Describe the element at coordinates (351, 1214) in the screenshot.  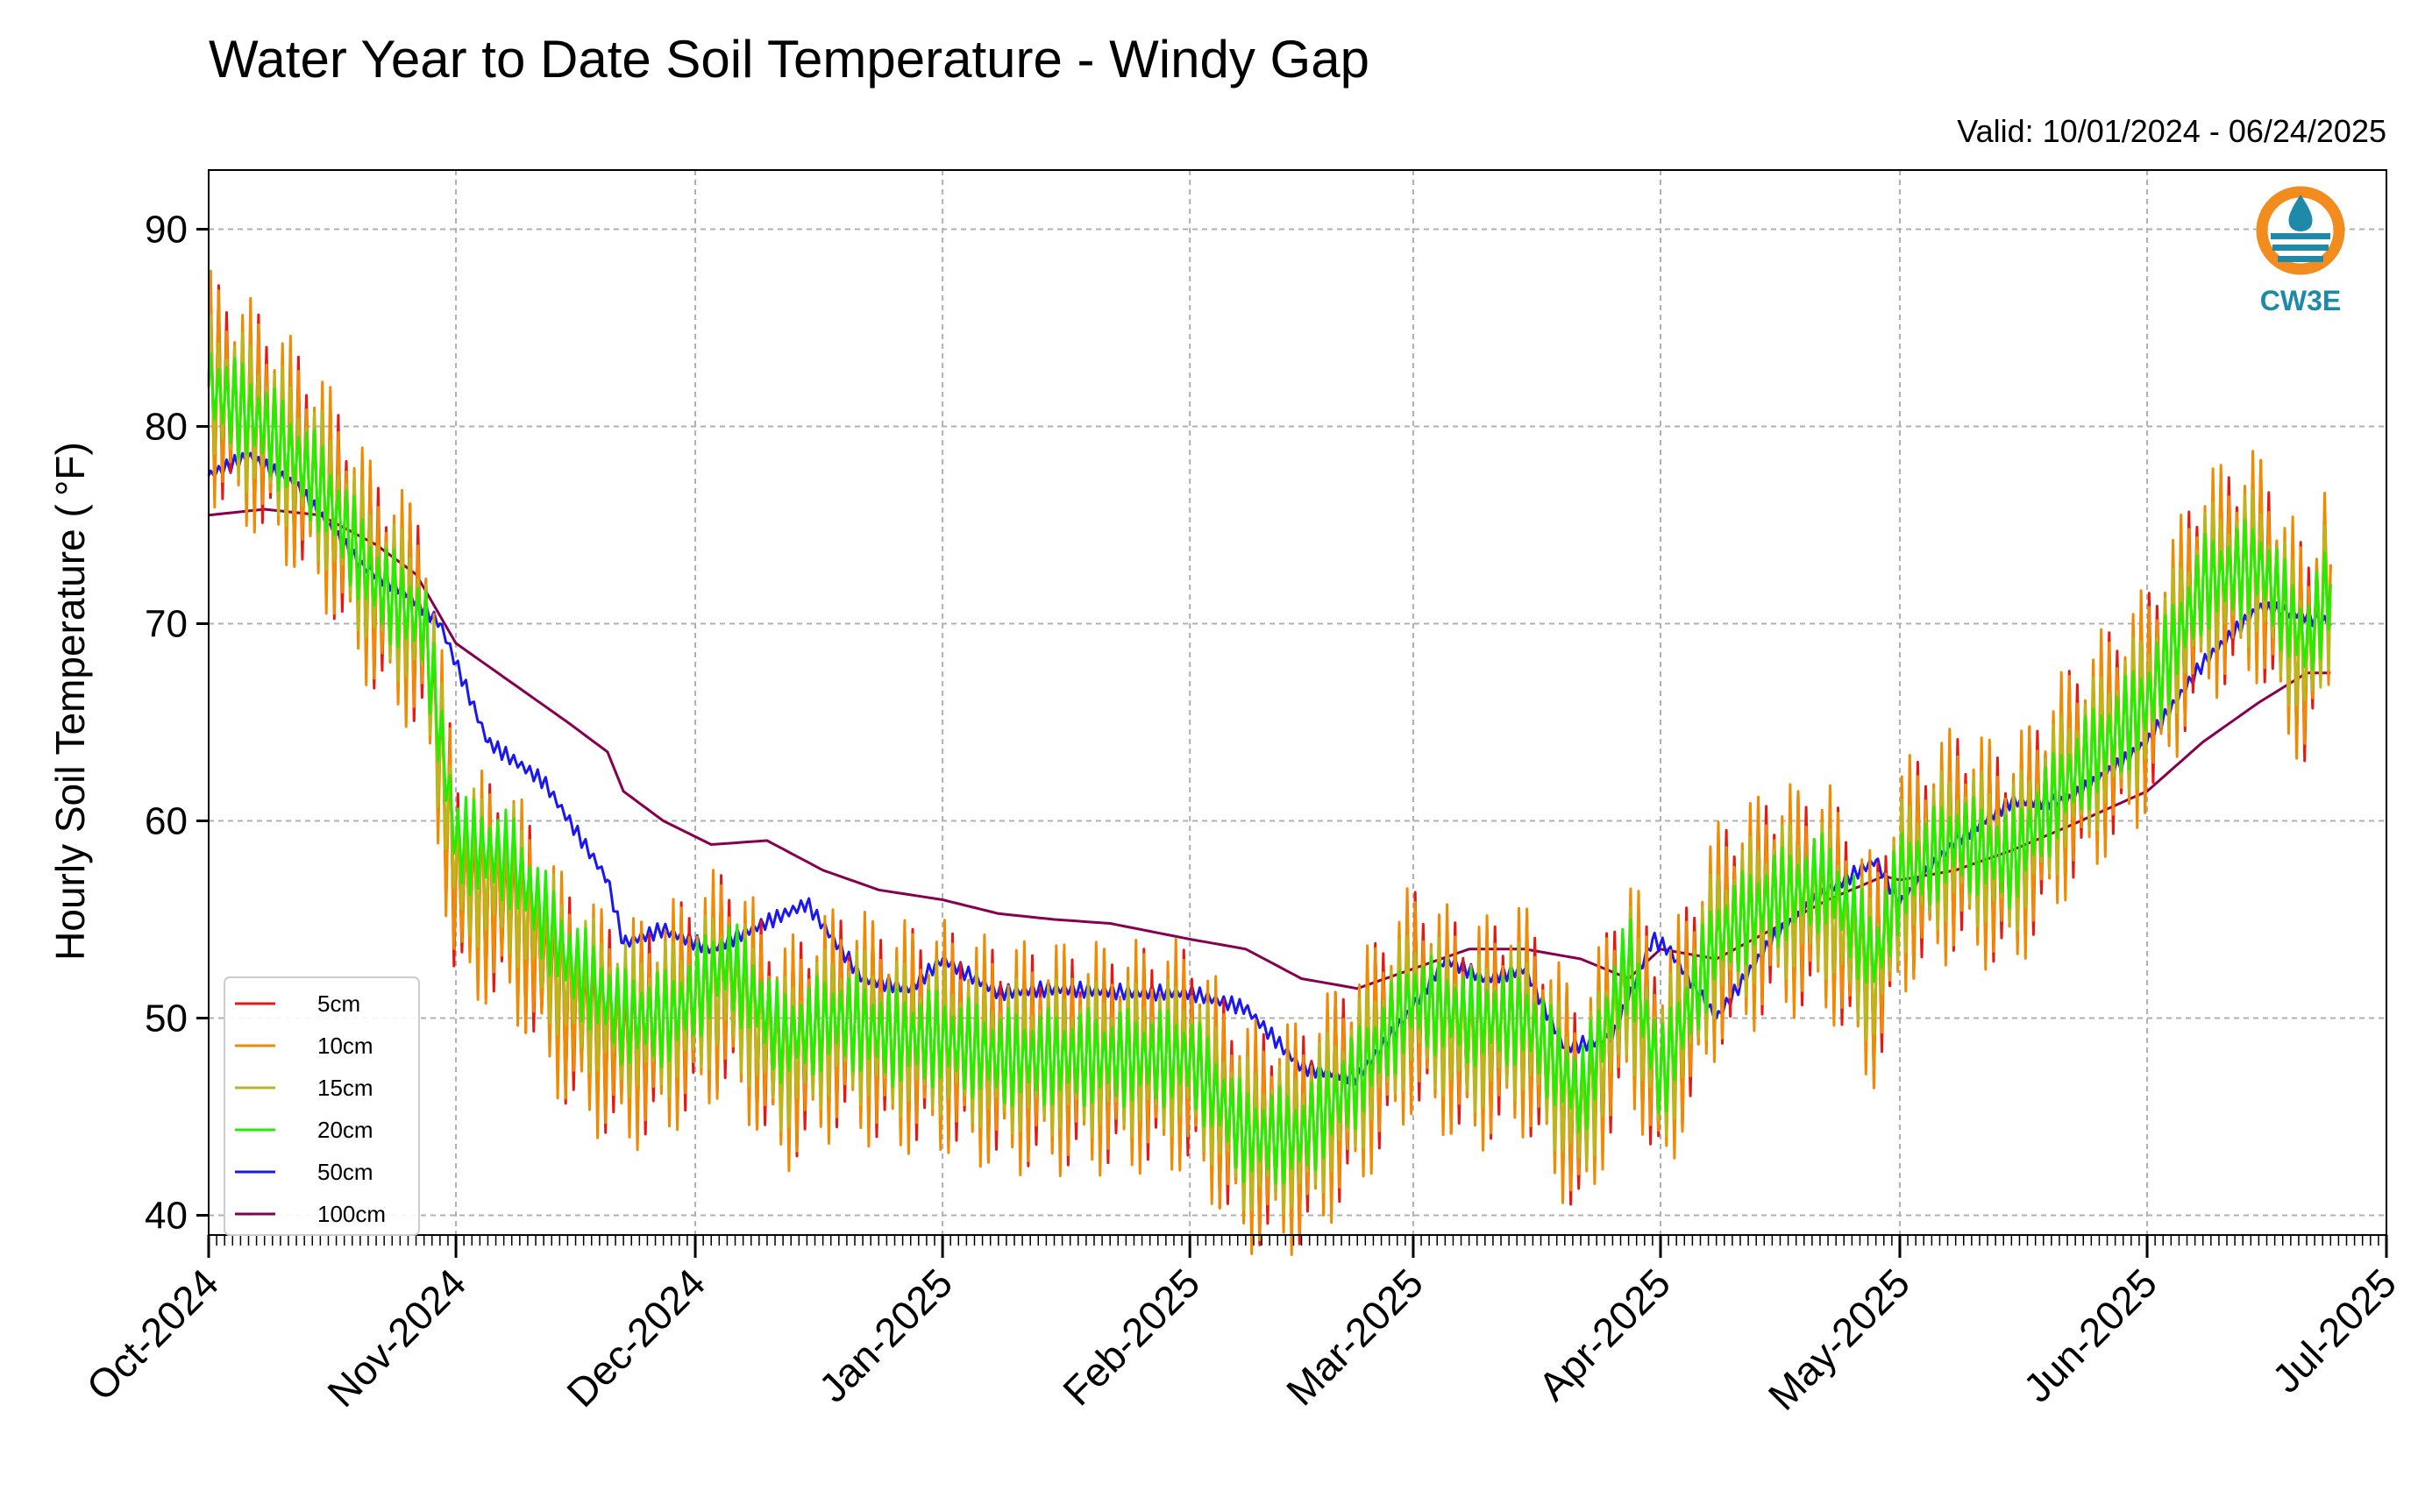
I see `legend-label: 100cm` at that location.